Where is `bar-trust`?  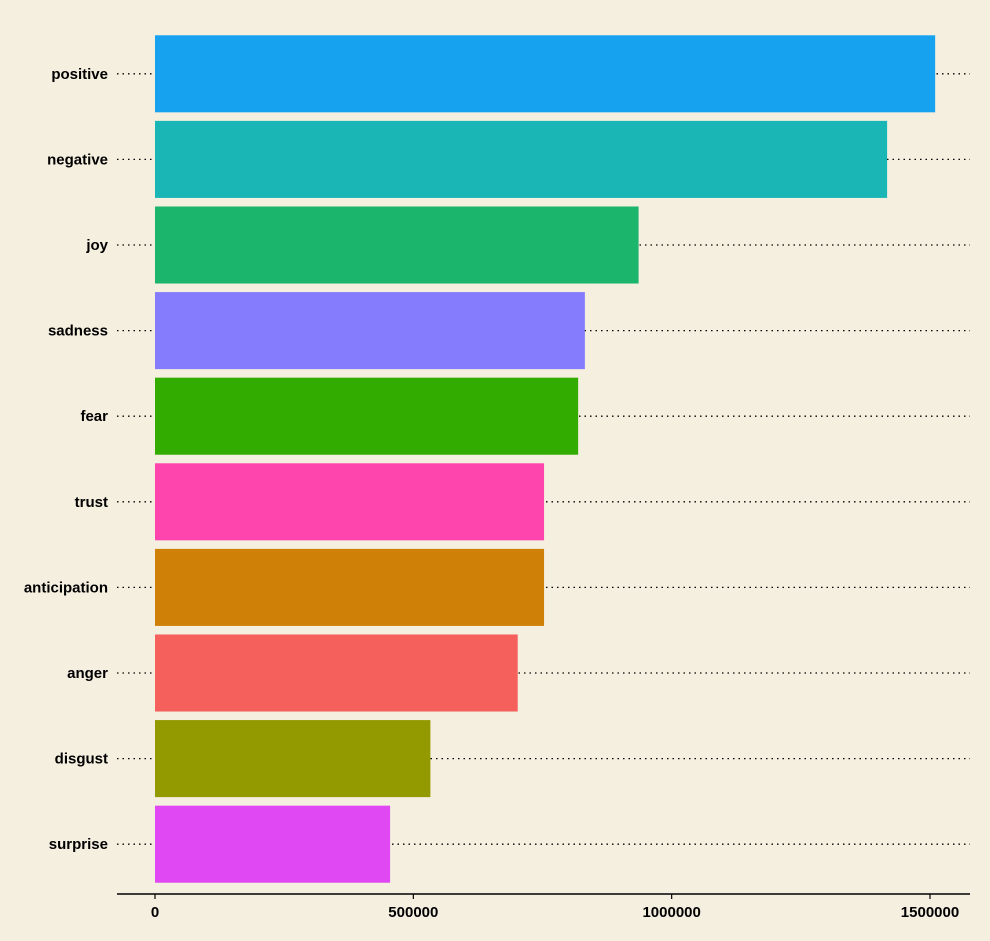 bar-trust is located at coordinates (350, 502).